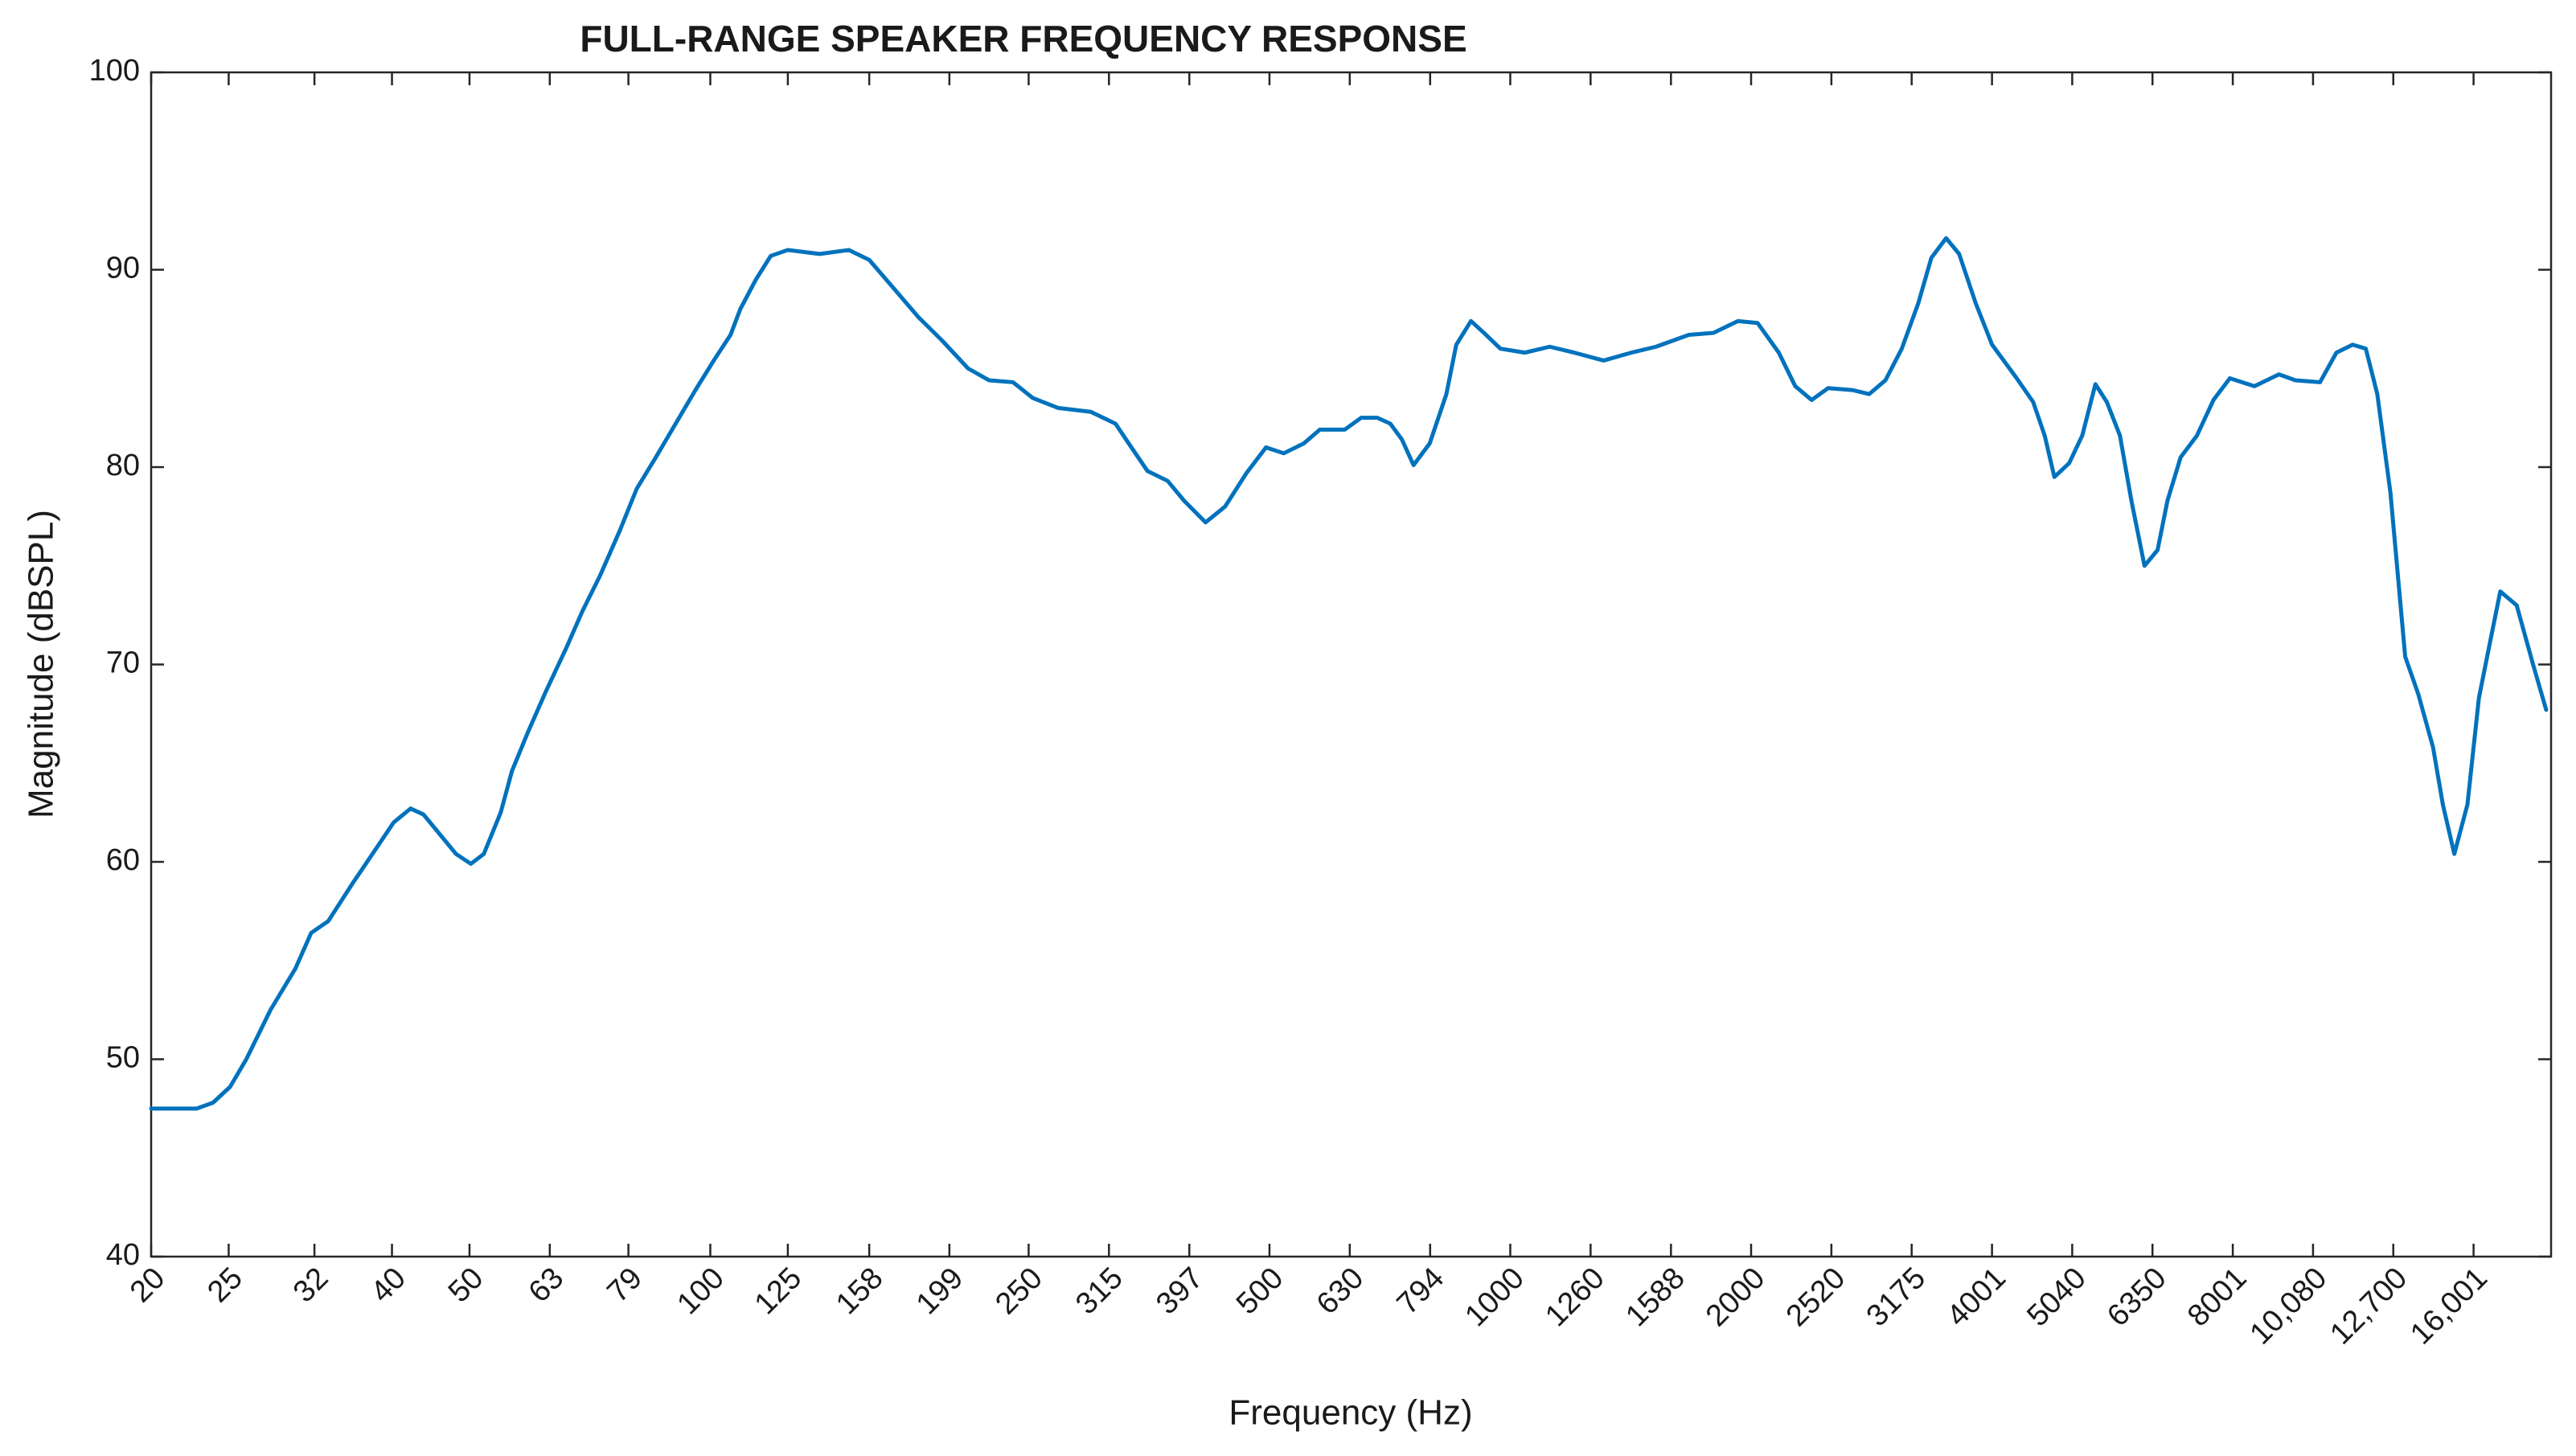 The image size is (2576, 1456). I want to click on x-axis-label: Frequency (Hz), so click(1350, 1413).